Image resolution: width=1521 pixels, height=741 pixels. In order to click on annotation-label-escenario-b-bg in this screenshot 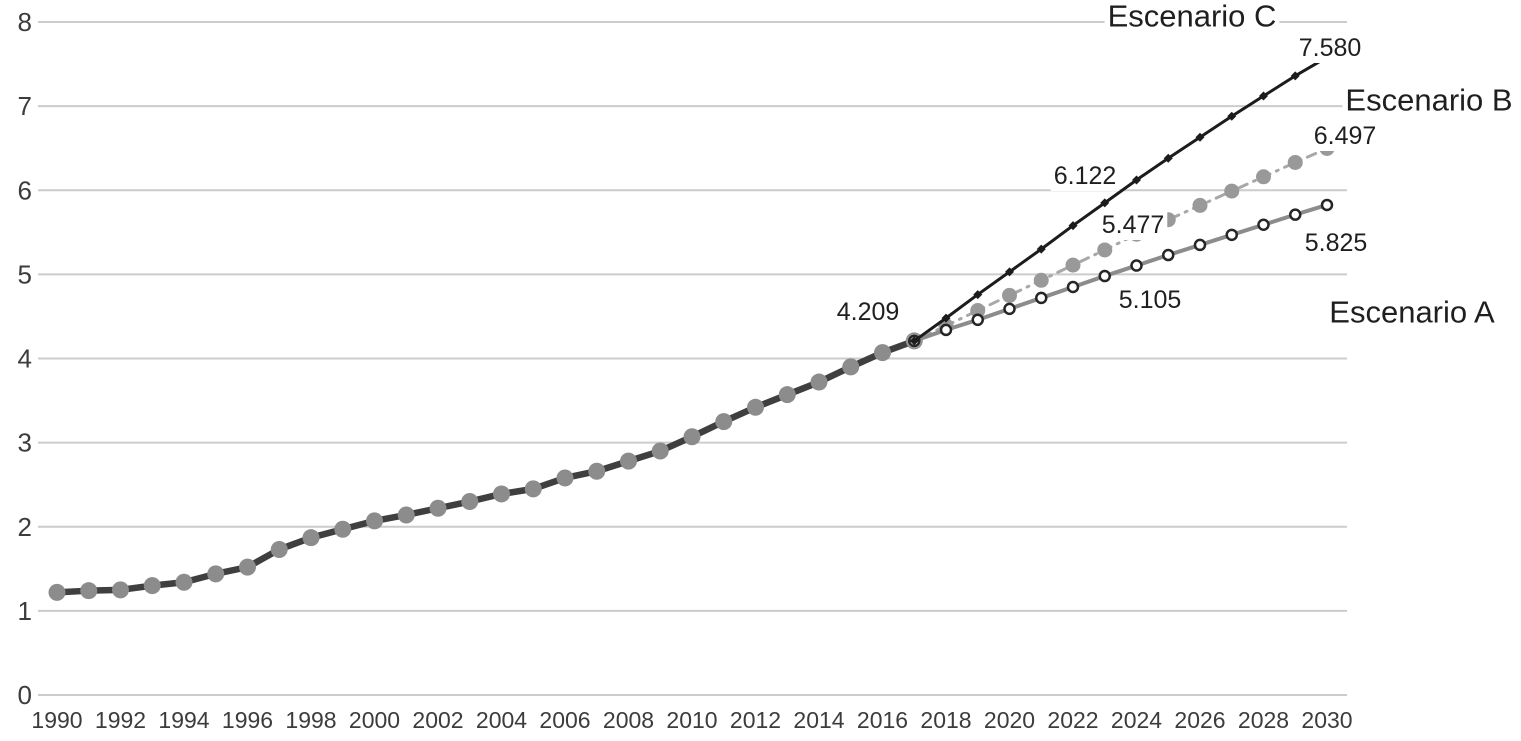, I will do `click(1429, 100)`.